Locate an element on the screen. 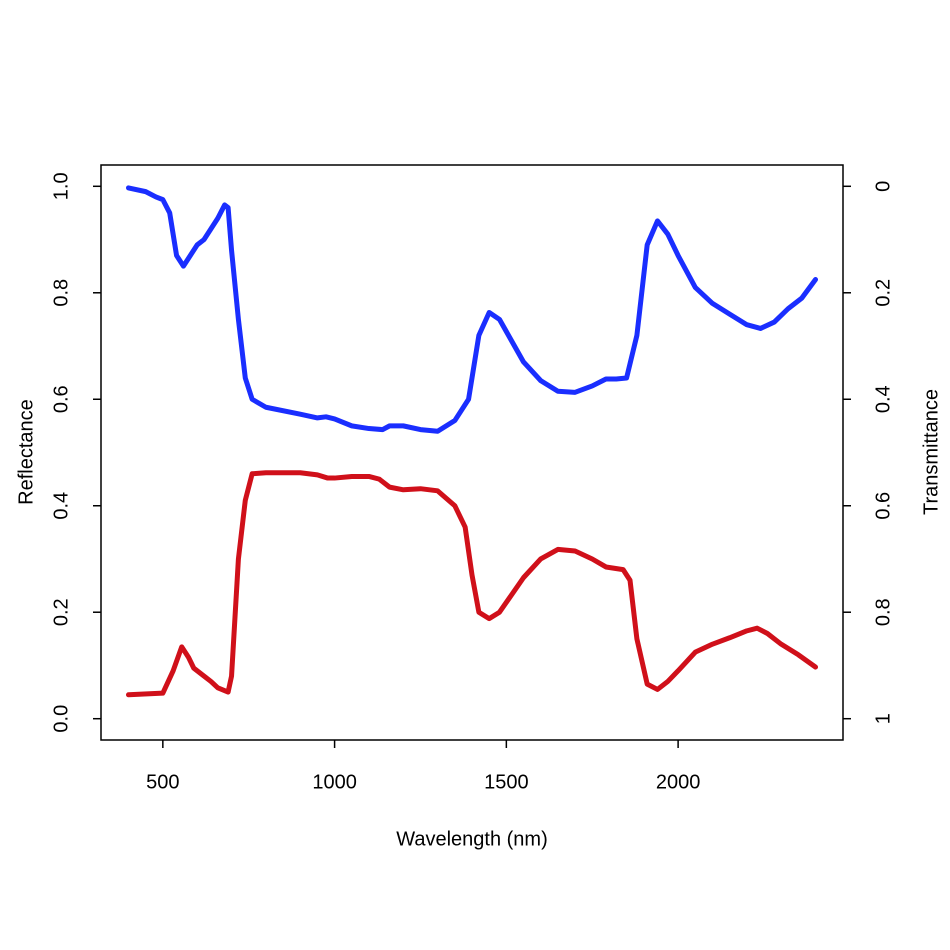 The width and height of the screenshot is (950, 950). y-tick-label: 1.0 is located at coordinates (61, 186).